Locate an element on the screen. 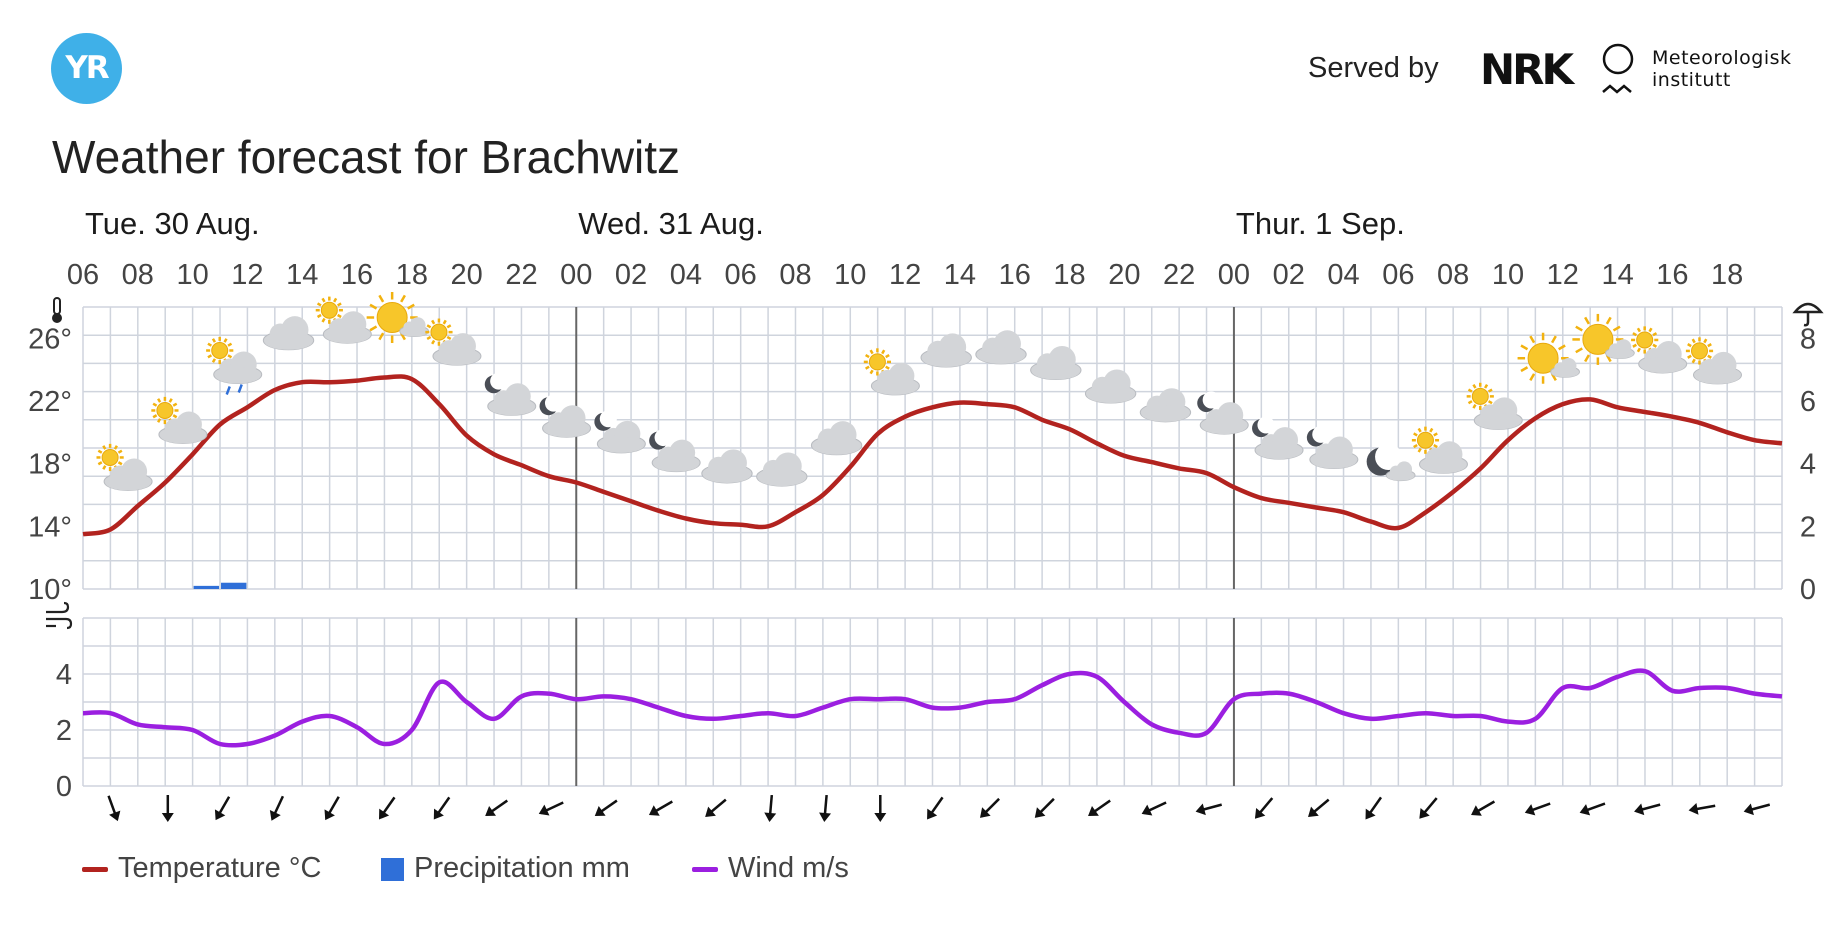 This screenshot has height=939, width=1837. yr-logo-text: YR is located at coordinates (87, 68).